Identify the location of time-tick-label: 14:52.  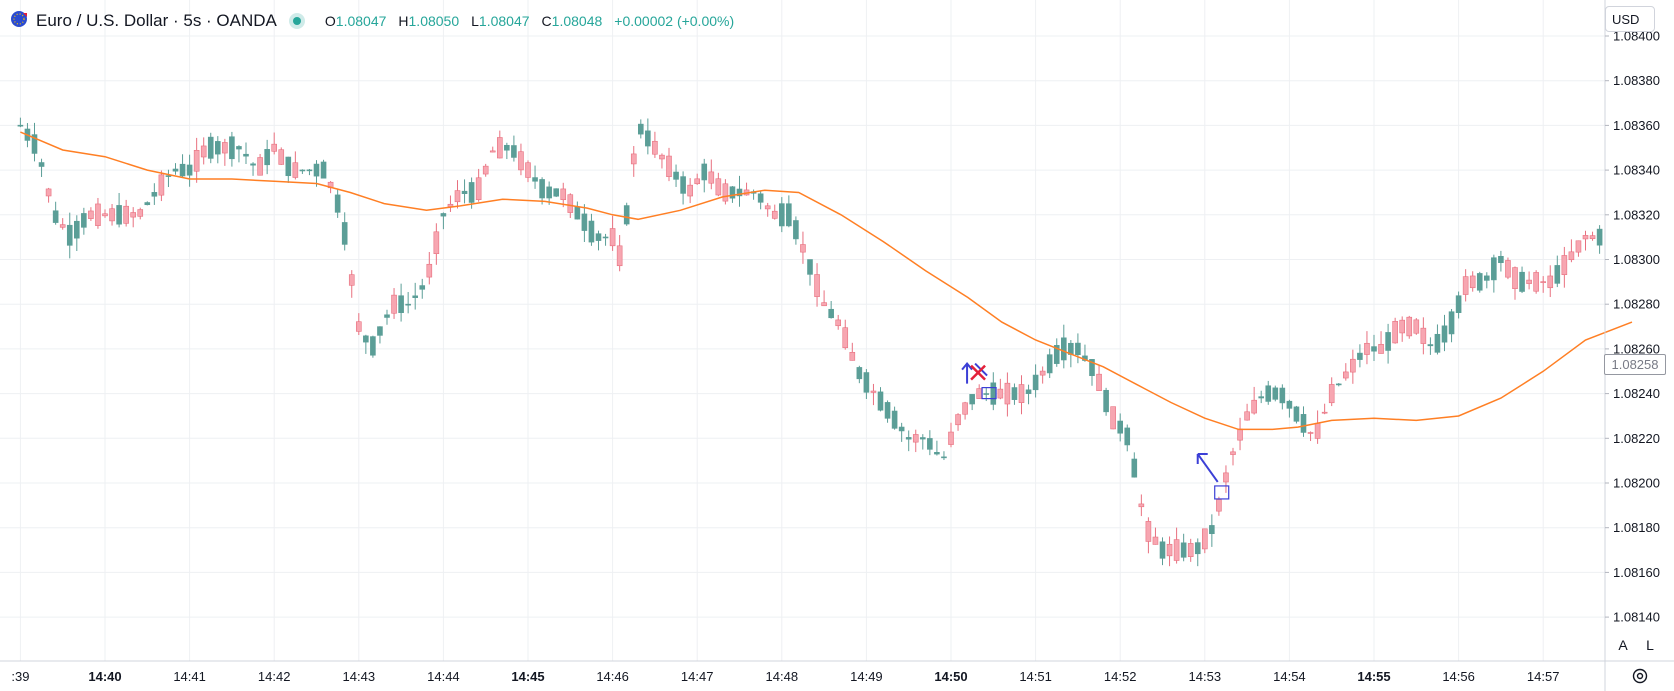
(1120, 676).